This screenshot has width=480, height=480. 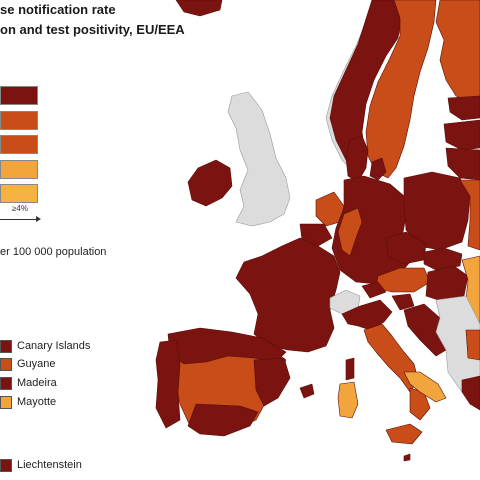 What do you see at coordinates (20, 208) in the screenshot?
I see `positivity-label: ≥4%` at bounding box center [20, 208].